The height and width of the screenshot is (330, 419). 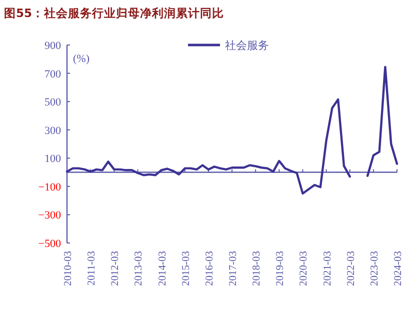 What do you see at coordinates (68, 268) in the screenshot?
I see `x-tick-label: 2010-03` at bounding box center [68, 268].